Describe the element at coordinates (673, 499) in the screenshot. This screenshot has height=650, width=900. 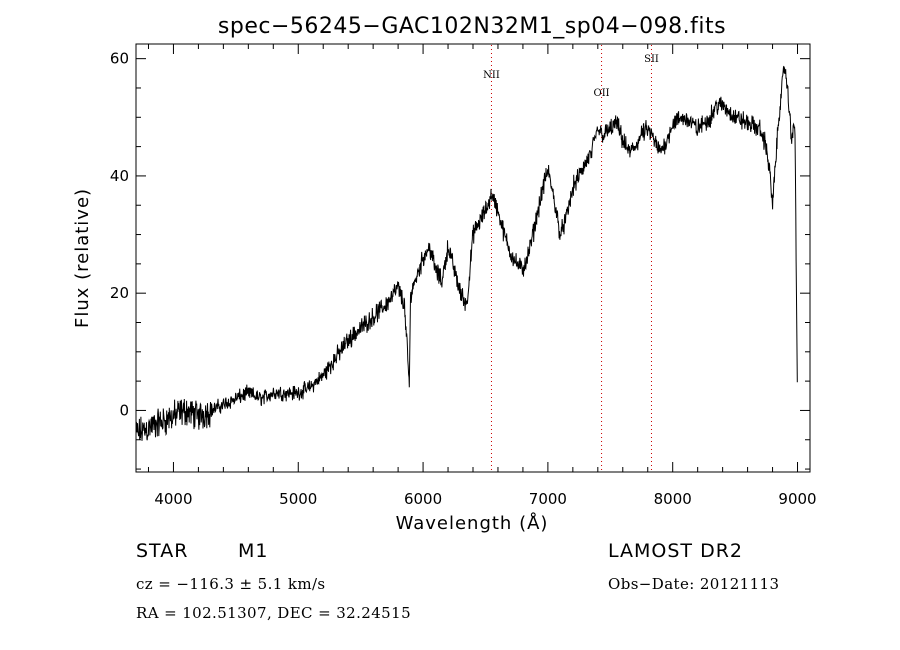
I see `x-tick-label: 8000` at that location.